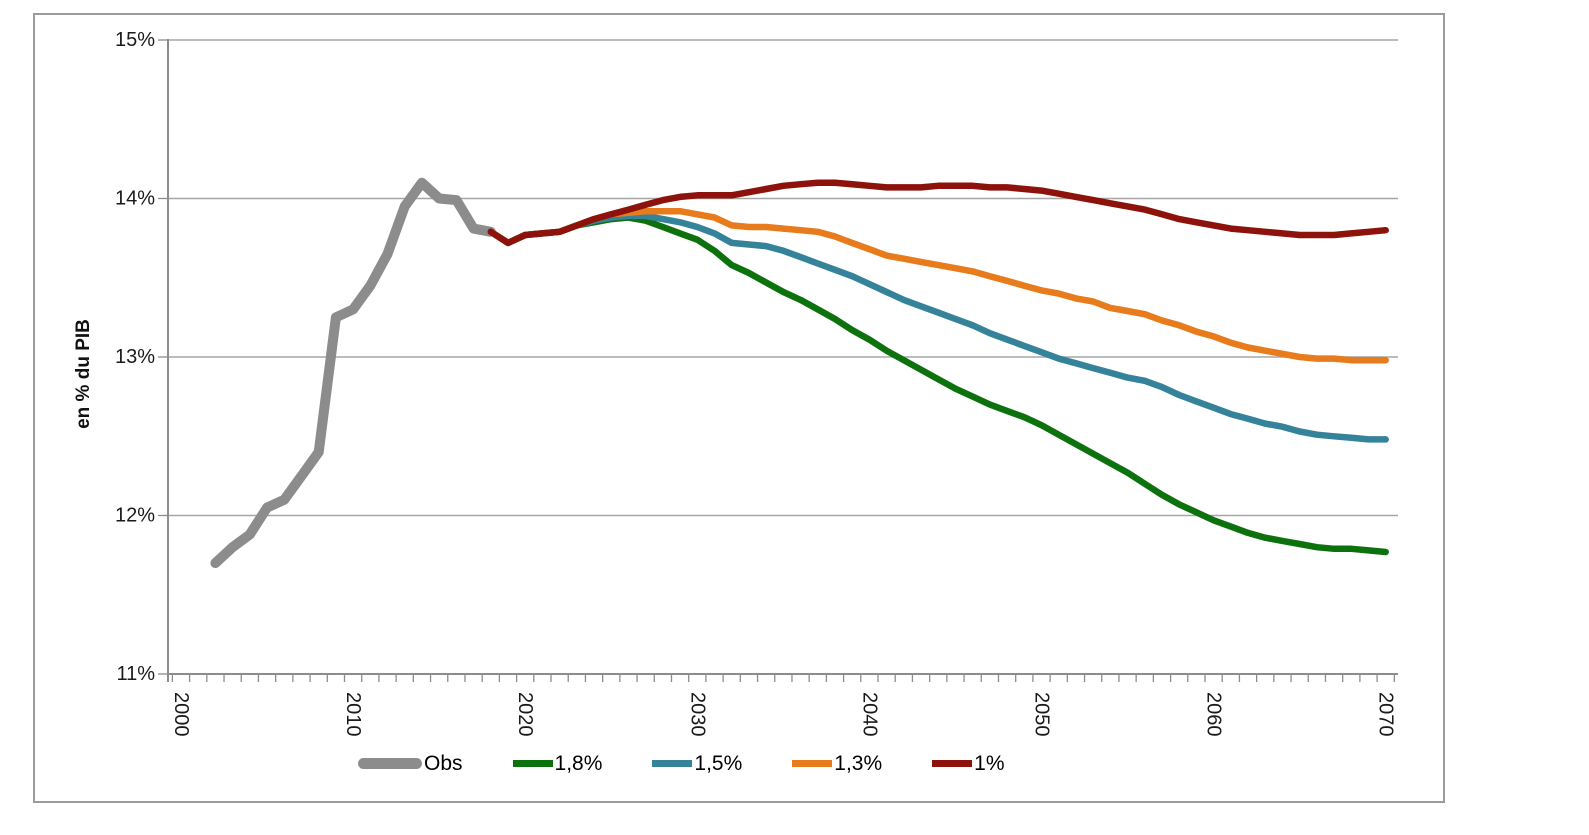 The height and width of the screenshot is (835, 1589). I want to click on x-tick-label: 2060, so click(1214, 714).